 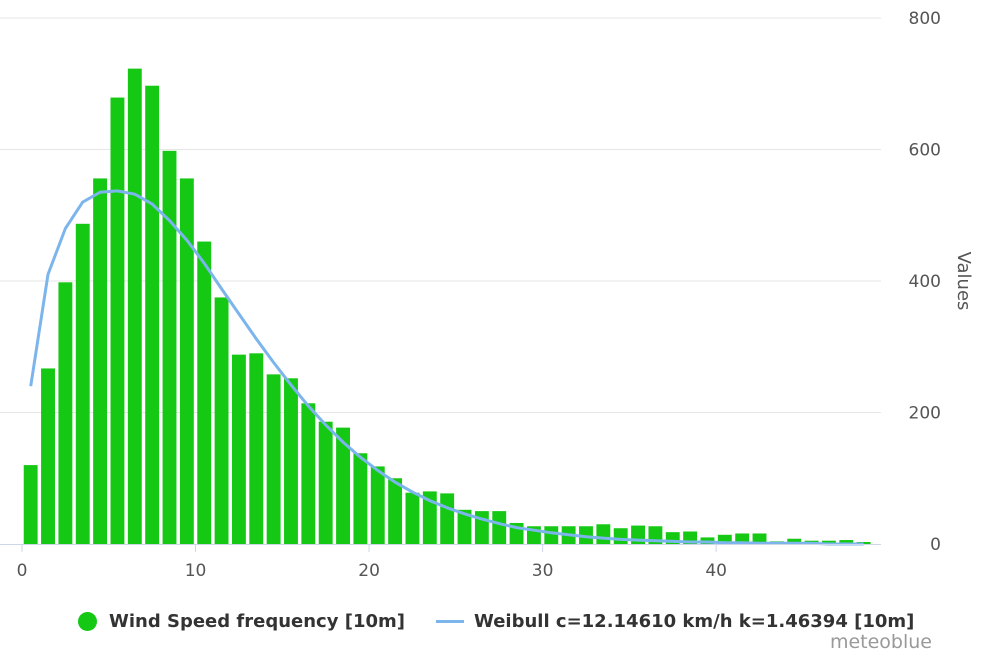 What do you see at coordinates (925, 414) in the screenshot?
I see `y-tick-label: 200` at bounding box center [925, 414].